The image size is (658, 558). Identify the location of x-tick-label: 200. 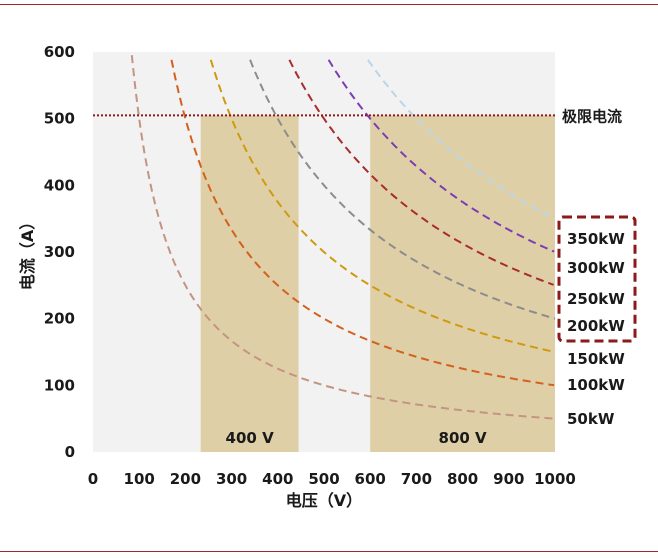
(185, 479).